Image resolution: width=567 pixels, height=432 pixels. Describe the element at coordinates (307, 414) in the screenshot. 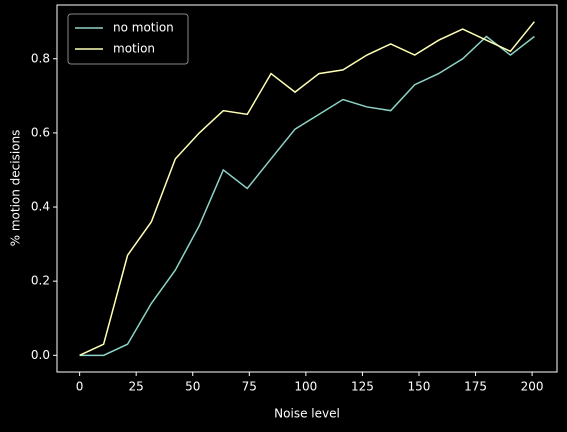

I see `x-axis-label: Noise level` at that location.